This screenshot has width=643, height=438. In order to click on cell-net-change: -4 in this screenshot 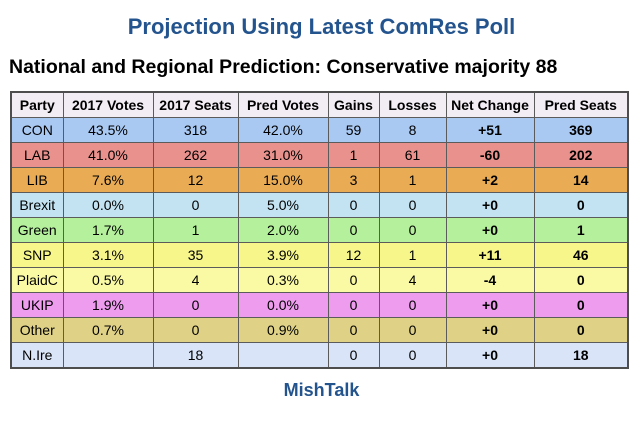, I will do `click(490, 280)`.